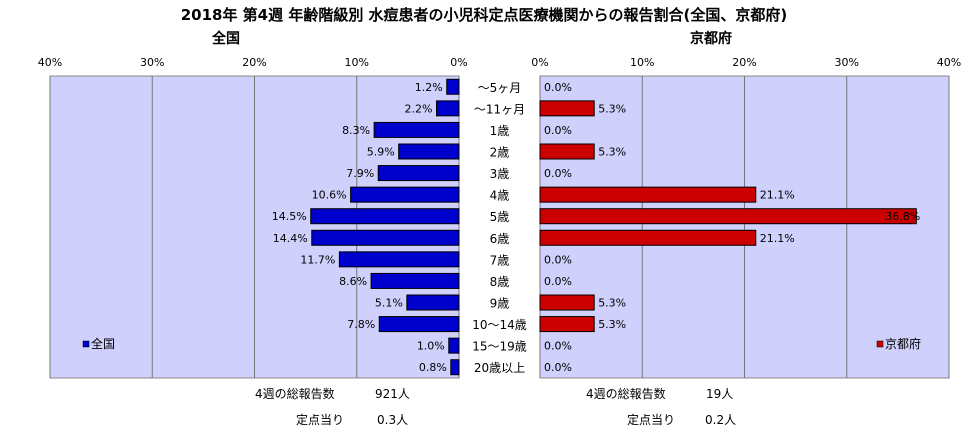 The height and width of the screenshot is (432, 968). What do you see at coordinates (320, 420) in the screenshot?
I see `national-per-label: 定点当り` at bounding box center [320, 420].